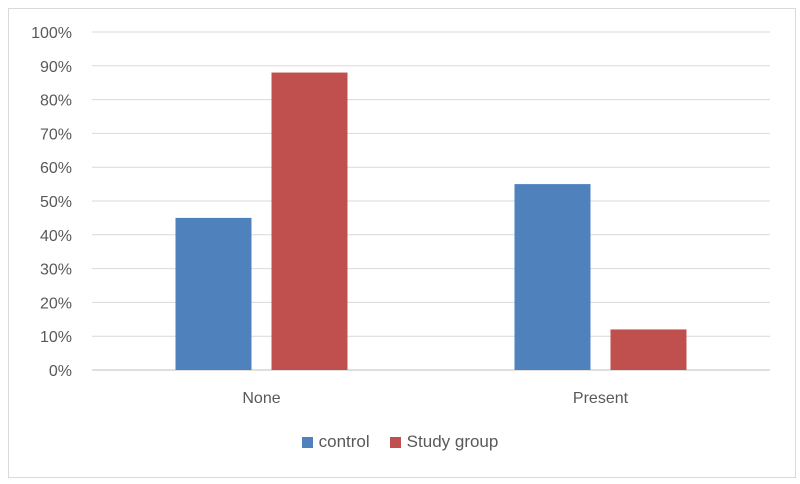 The image size is (800, 484). I want to click on legend-item-study-group: Study group, so click(444, 442).